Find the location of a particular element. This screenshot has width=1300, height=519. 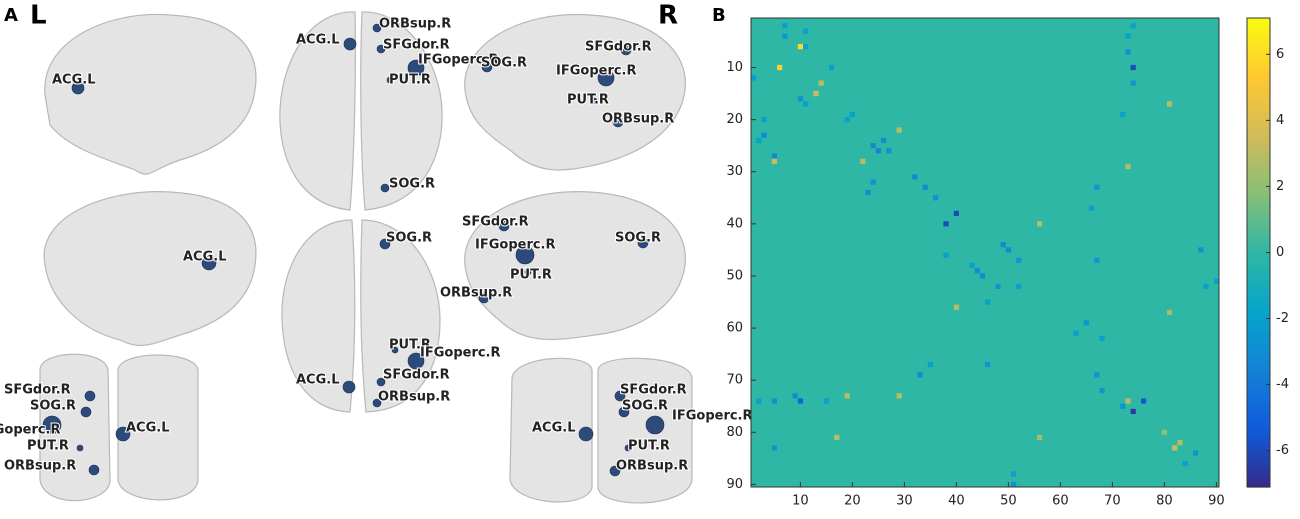

x-tick-label: 70 is located at coordinates (1112, 501).